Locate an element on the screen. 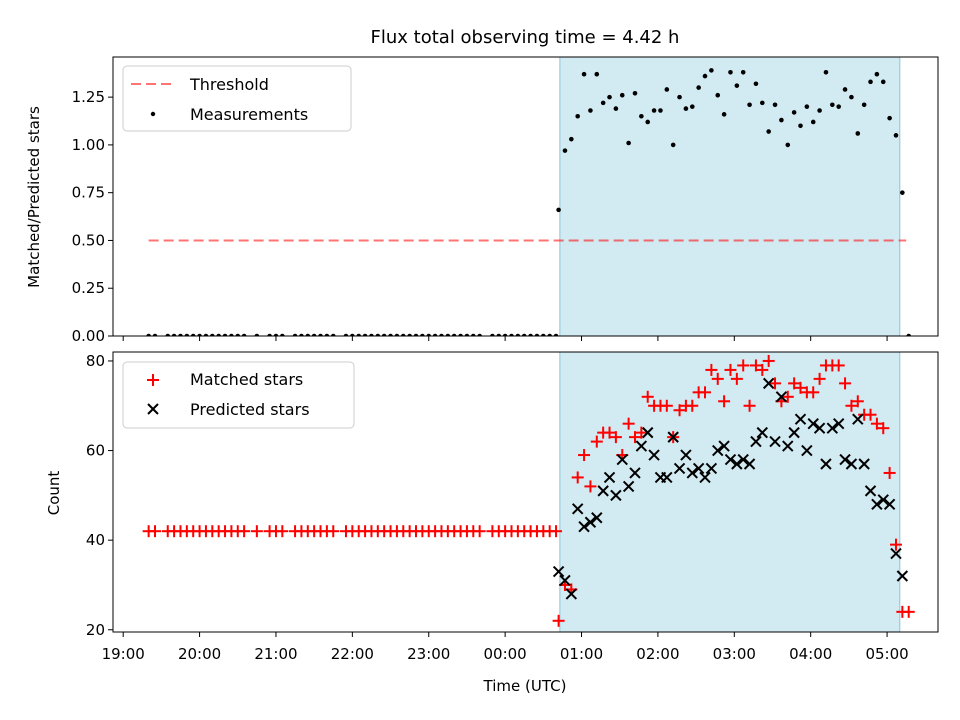 The image size is (960, 720). y-tick-label: 1.00 is located at coordinates (88, 145).